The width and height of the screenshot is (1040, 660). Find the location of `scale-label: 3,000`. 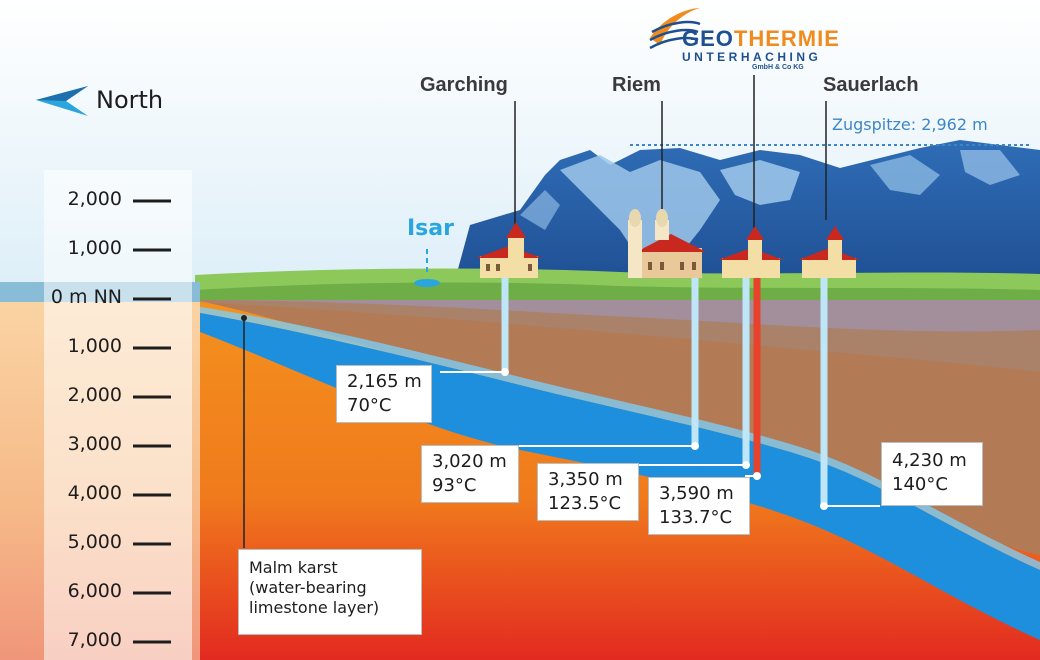

scale-label: 3,000 is located at coordinates (94, 444).